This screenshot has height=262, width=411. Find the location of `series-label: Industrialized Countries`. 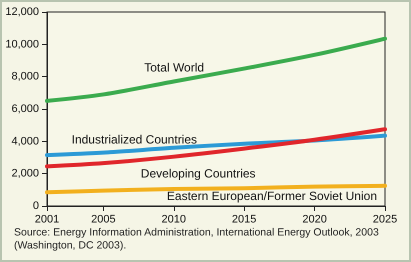

series-label: Industrialized Countries is located at coordinates (135, 139).